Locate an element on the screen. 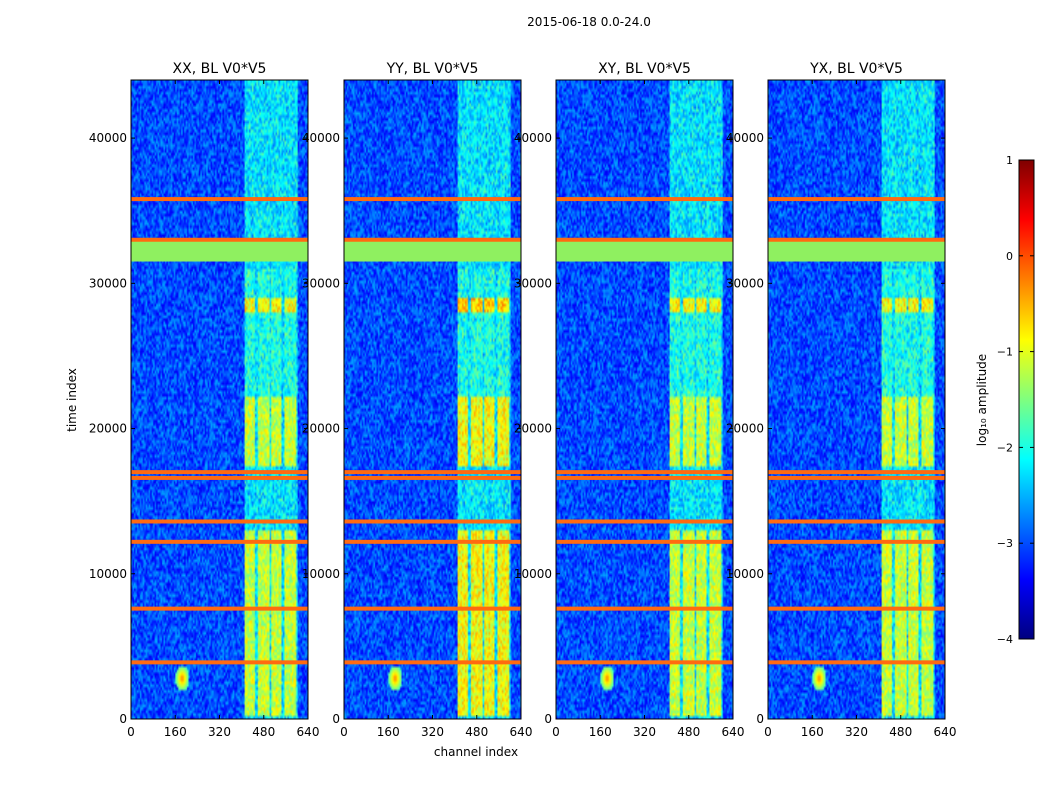 The height and width of the screenshot is (800, 1050). colorbar-tick-label: −4 is located at coordinates (1005, 639).